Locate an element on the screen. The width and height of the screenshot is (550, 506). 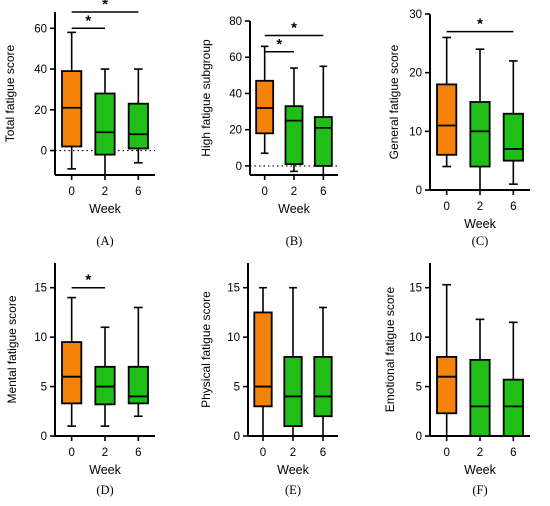
panel-label: (D) is located at coordinates (104, 490).